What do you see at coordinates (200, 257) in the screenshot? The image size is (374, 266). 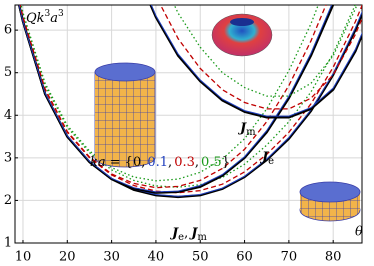 I see `x-tick-label: 50` at bounding box center [200, 257].